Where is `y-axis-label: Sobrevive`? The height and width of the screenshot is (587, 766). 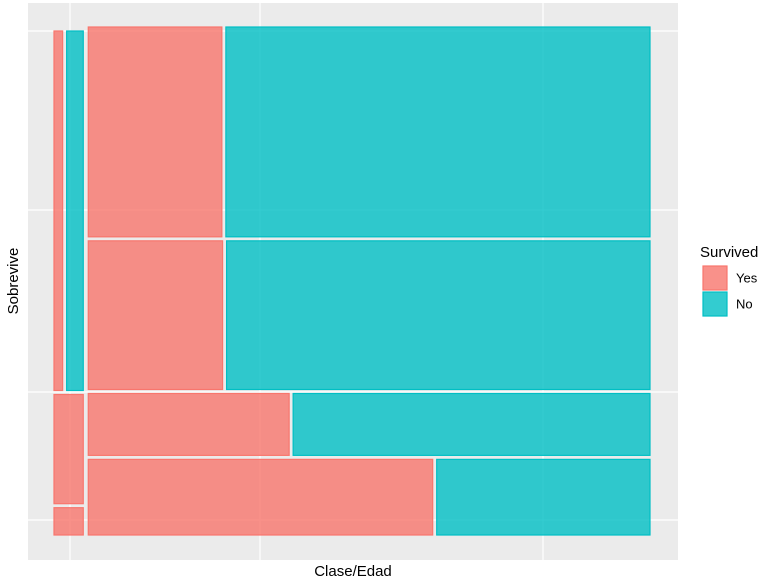 y-axis-label: Sobrevive is located at coordinates (13, 281).